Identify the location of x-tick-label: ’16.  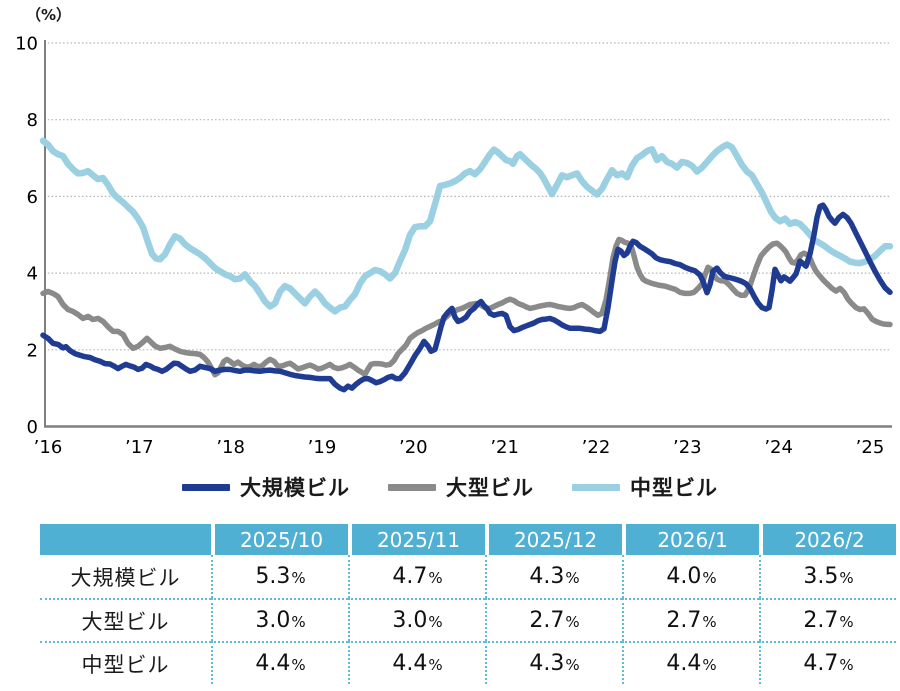
(48, 447).